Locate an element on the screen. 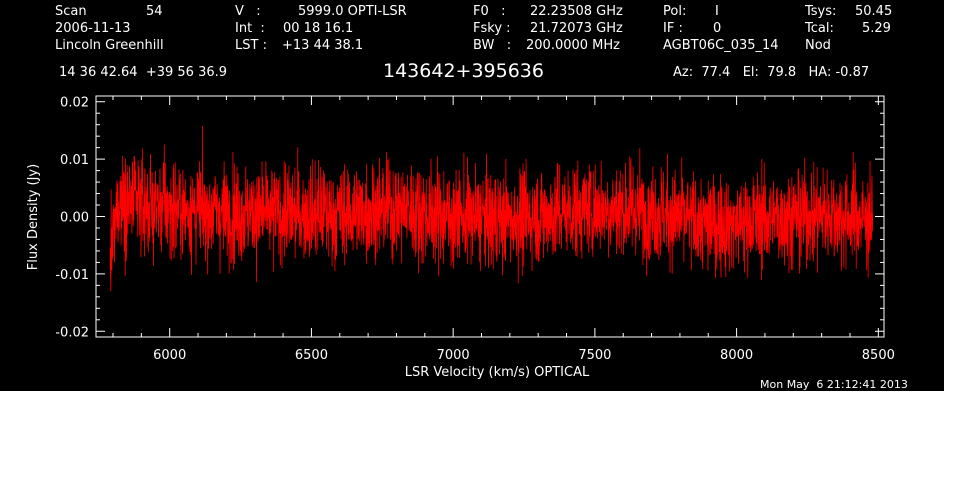 This screenshot has width=962, height=490. tsys-value: 50.45 is located at coordinates (874, 11).